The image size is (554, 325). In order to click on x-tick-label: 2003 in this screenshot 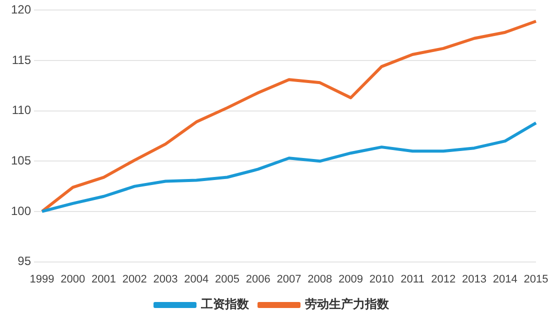, I will do `click(165, 279)`.